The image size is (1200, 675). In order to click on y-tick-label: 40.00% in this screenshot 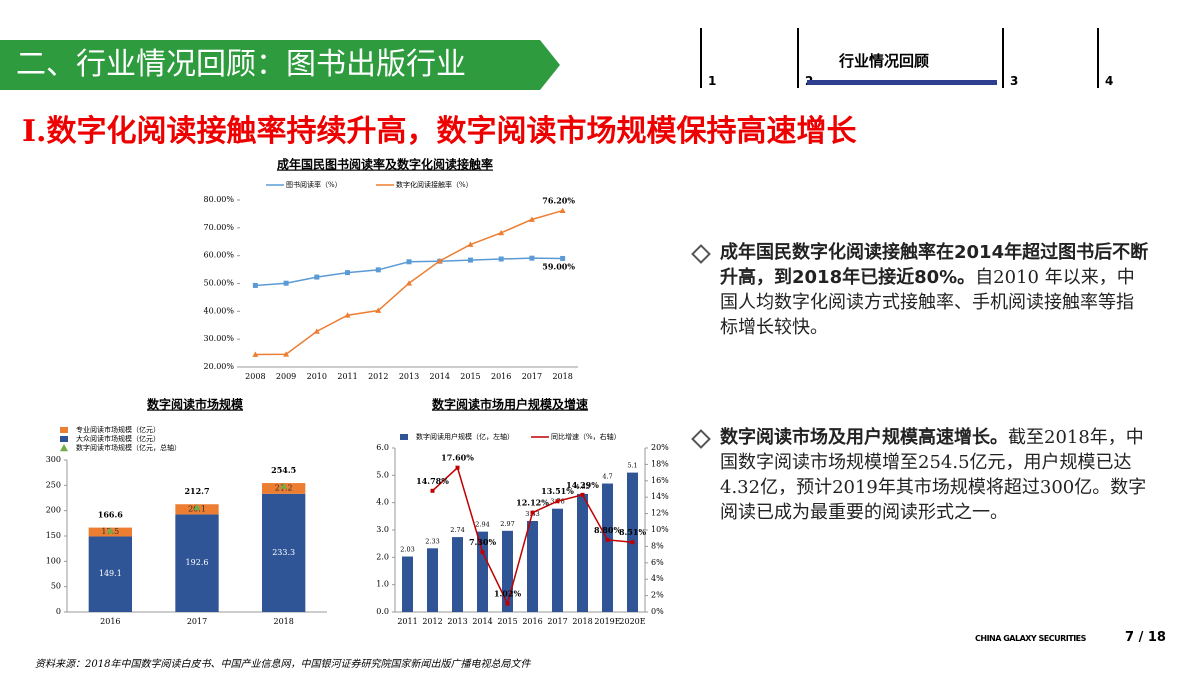, I will do `click(218, 310)`.